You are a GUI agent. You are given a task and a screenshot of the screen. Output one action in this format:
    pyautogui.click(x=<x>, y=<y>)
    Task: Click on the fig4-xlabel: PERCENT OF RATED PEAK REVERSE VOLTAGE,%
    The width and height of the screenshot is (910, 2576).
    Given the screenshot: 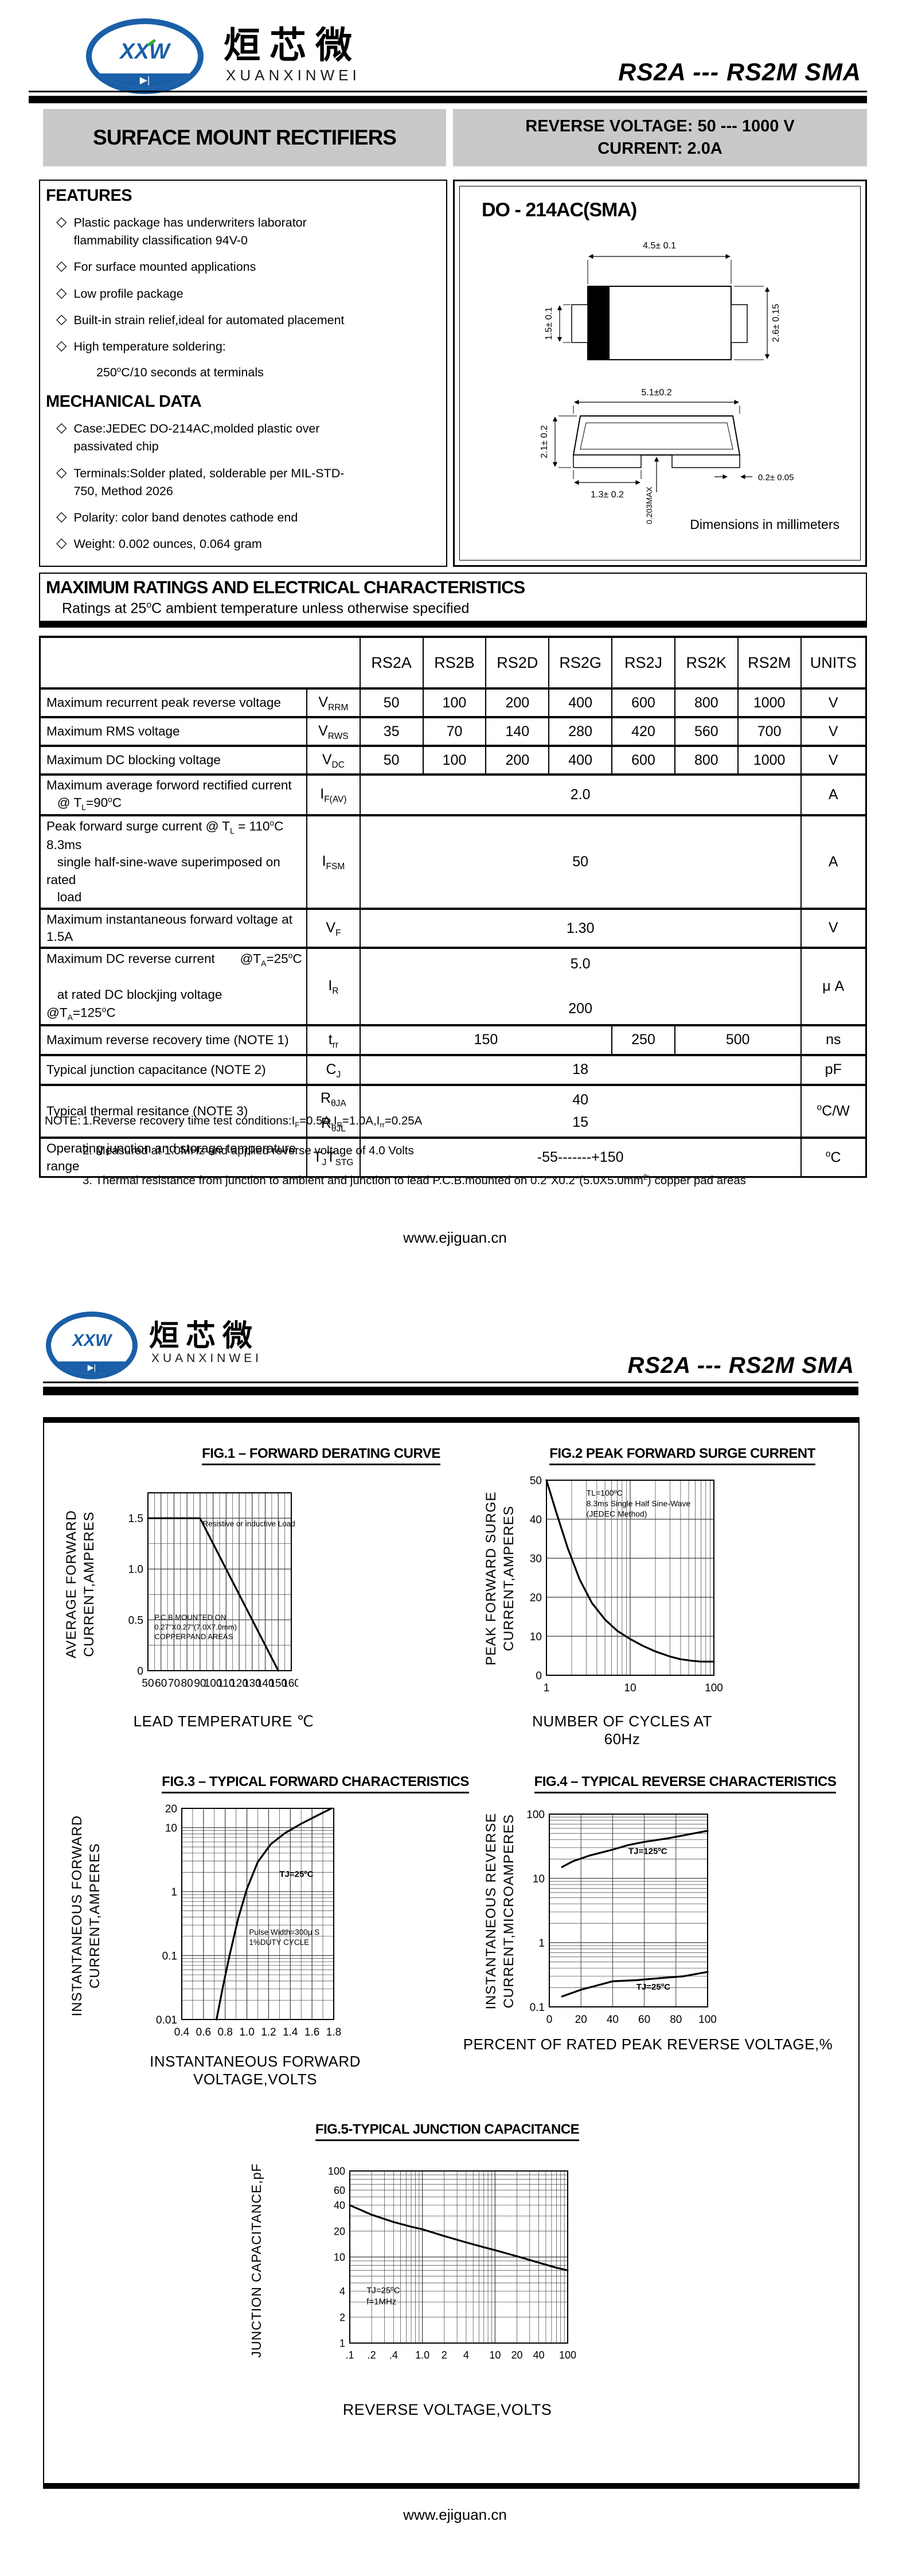 What is the action you would take?
    pyautogui.click(x=648, y=2044)
    